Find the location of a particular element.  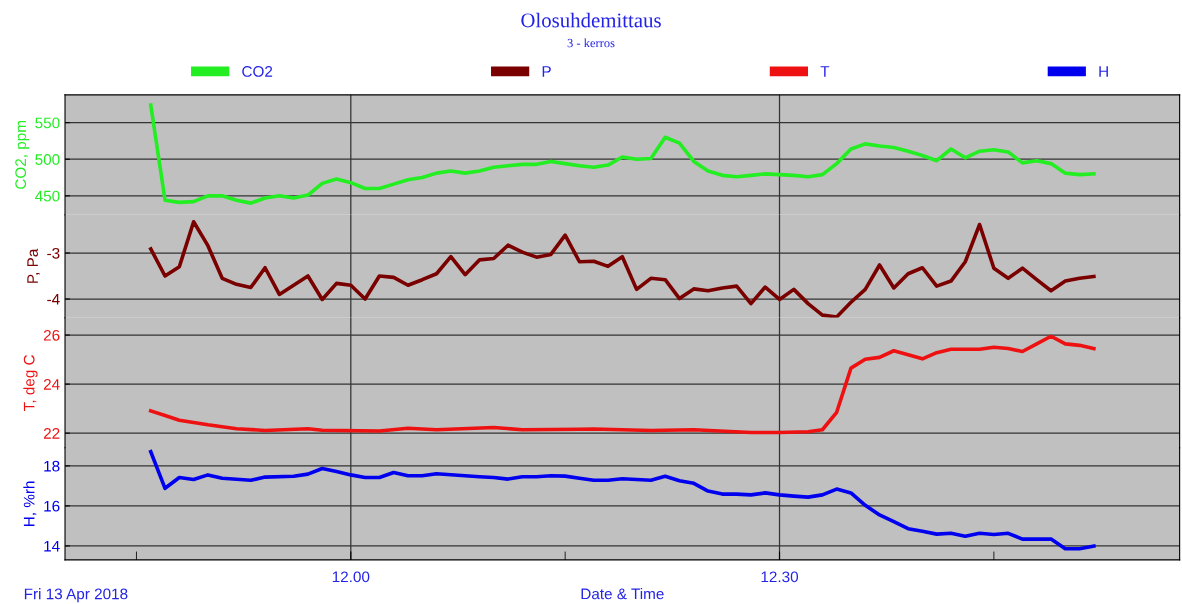

x-tick-label: 12.00 is located at coordinates (351, 577).